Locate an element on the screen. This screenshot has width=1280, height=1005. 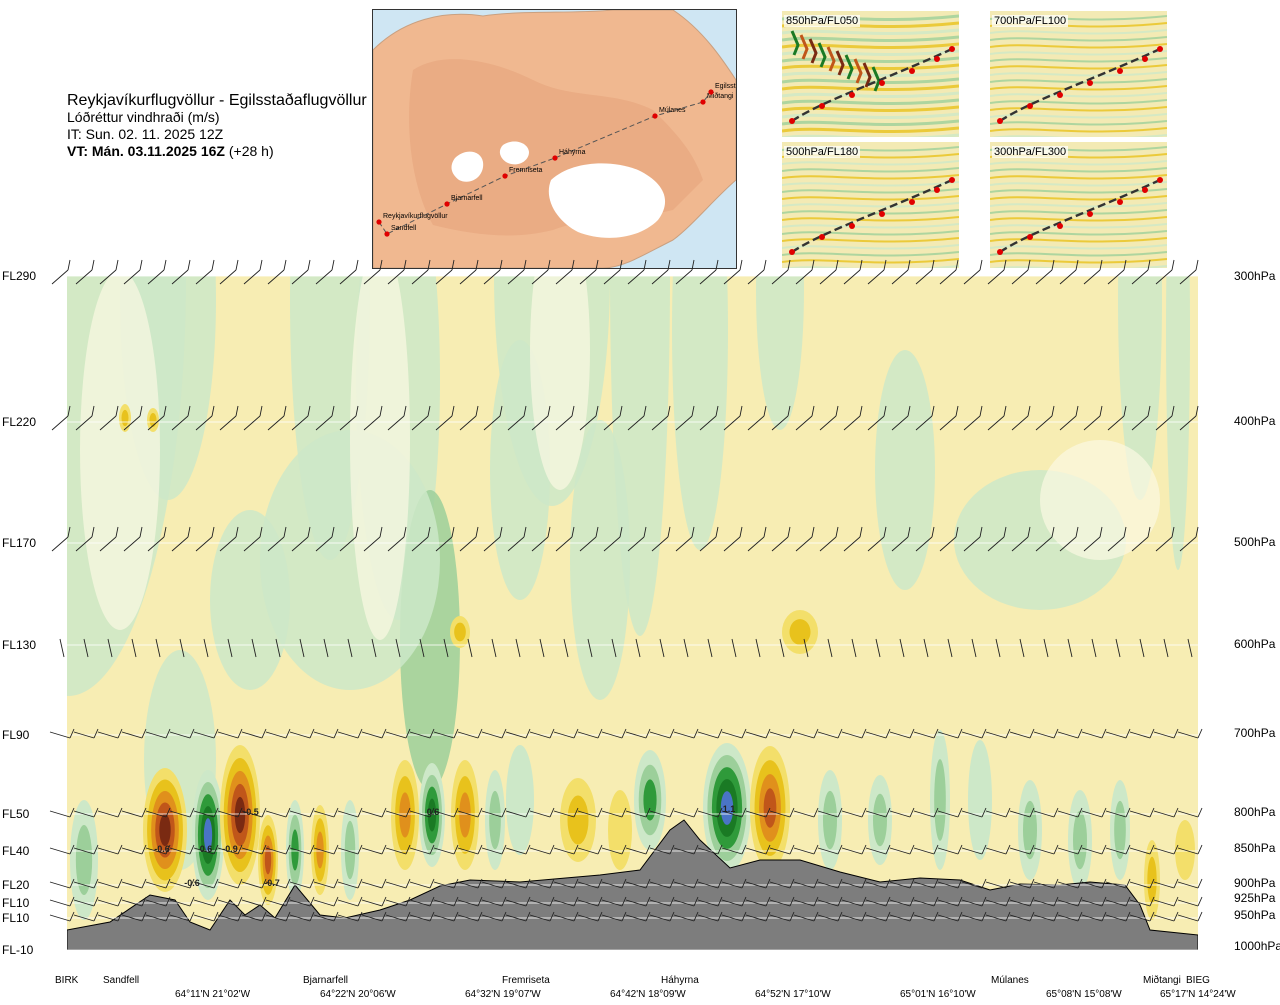
flight-level-label: FL20 is located at coordinates (16, 885).